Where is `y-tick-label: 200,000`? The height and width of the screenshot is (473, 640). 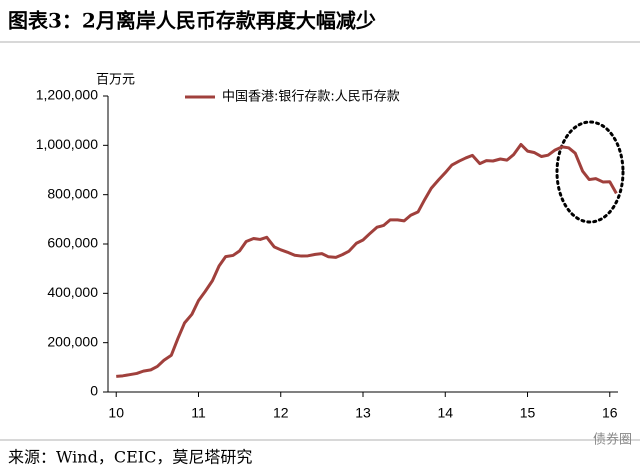
y-tick-label: 200,000 is located at coordinates (72, 341).